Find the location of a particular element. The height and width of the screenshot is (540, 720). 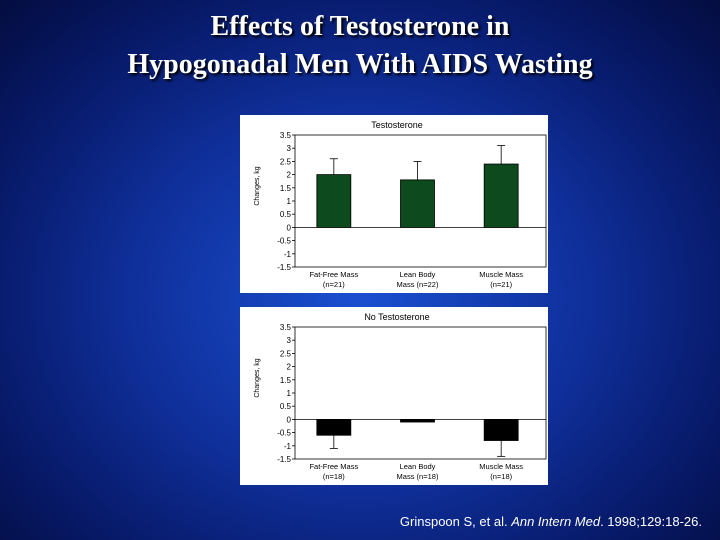

chart-title: Testosterone is located at coordinates (397, 125).